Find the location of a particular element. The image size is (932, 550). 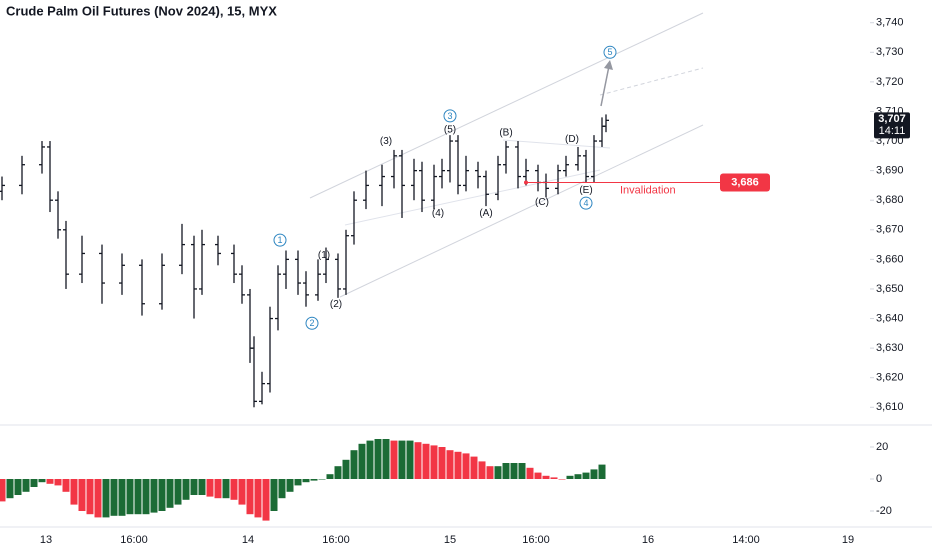

y-tick-label: 3,660 is located at coordinates (890, 259).